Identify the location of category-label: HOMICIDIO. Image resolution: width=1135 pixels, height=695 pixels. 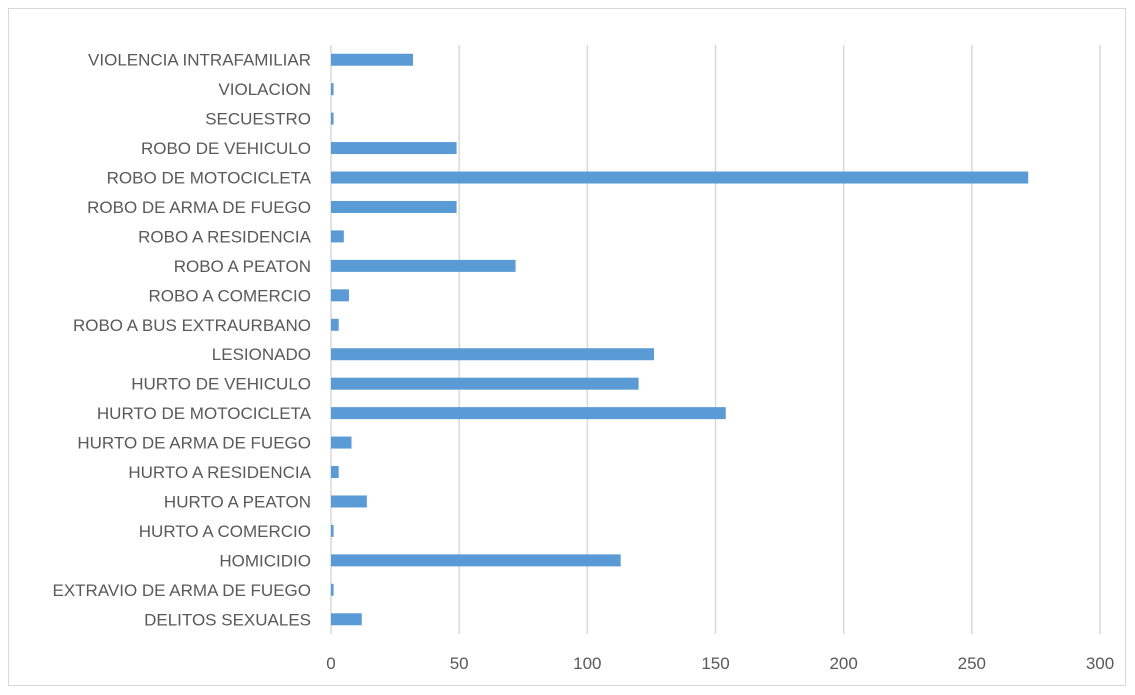
(265, 560).